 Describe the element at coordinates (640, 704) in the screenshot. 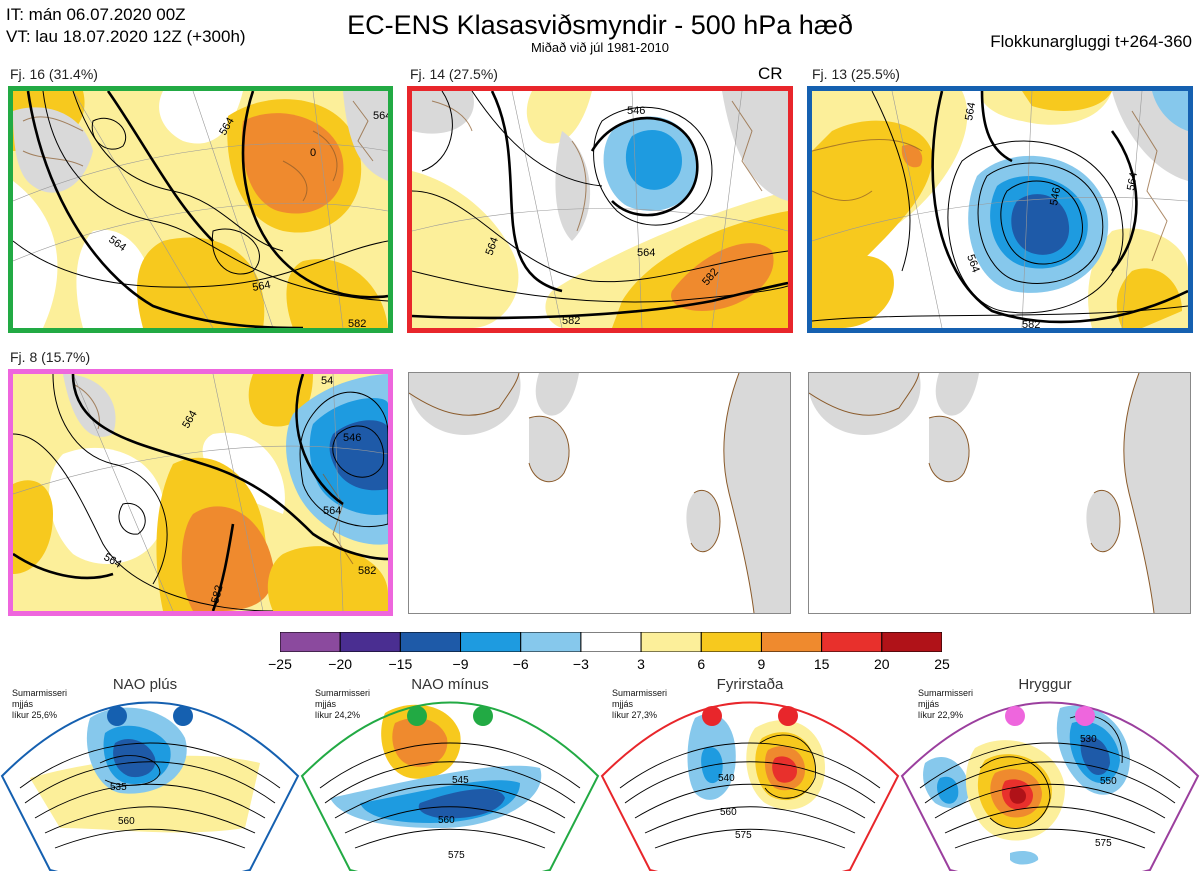

I see `regime-info: Sumarmisseri mjjás líkur 27,3%` at that location.